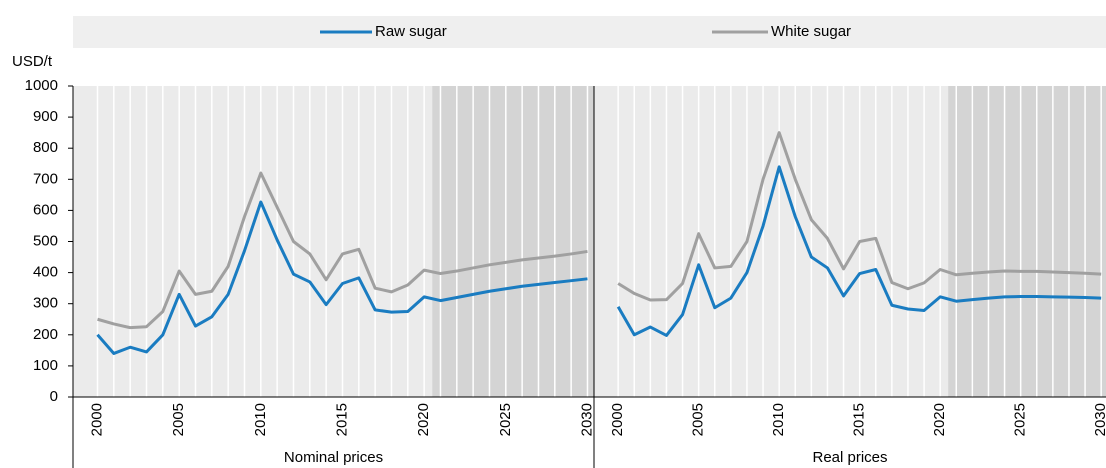 This screenshot has width=1106, height=468. I want to click on y-tick-label: 200, so click(45, 334).